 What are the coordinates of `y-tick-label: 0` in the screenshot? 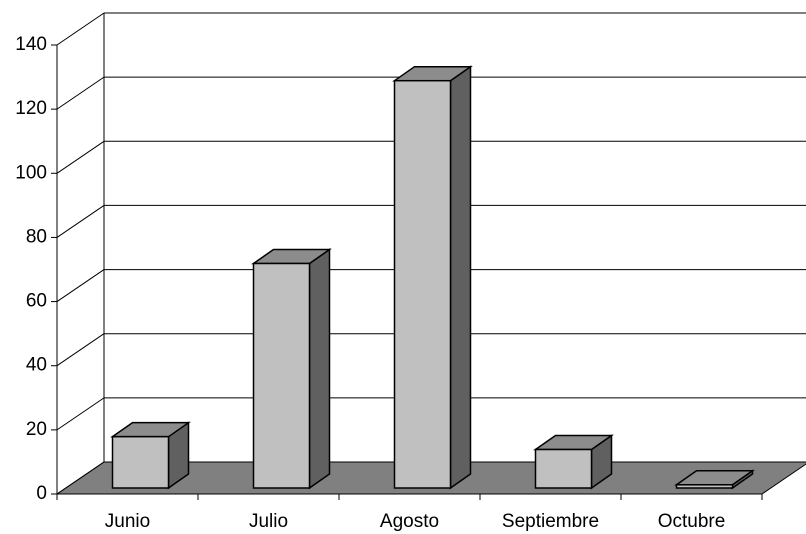 It's located at (41, 493).